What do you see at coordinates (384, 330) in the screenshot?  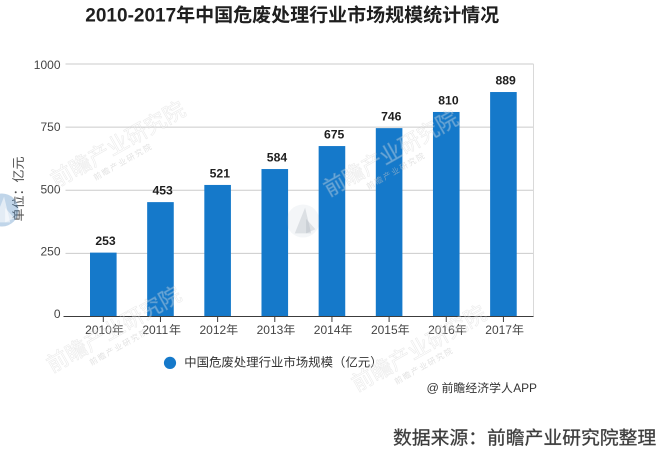 I see `svg-text: 2015` at bounding box center [384, 330].